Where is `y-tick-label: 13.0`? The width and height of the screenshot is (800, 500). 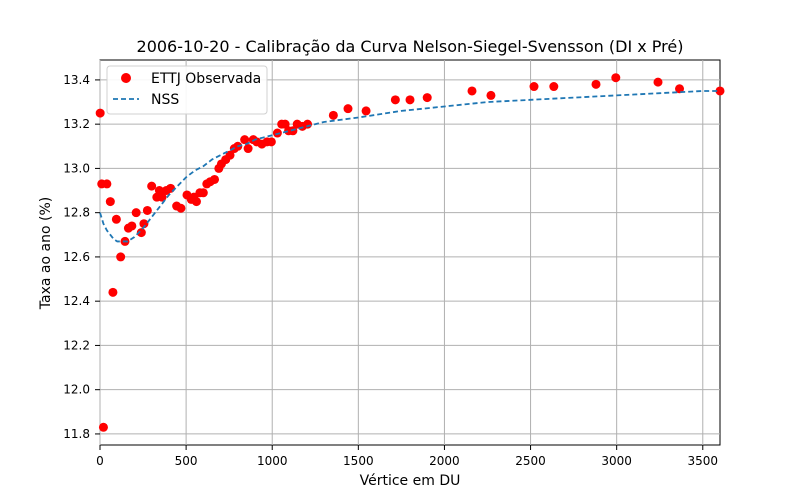 y-tick-label: 13.0 is located at coordinates (76, 168).